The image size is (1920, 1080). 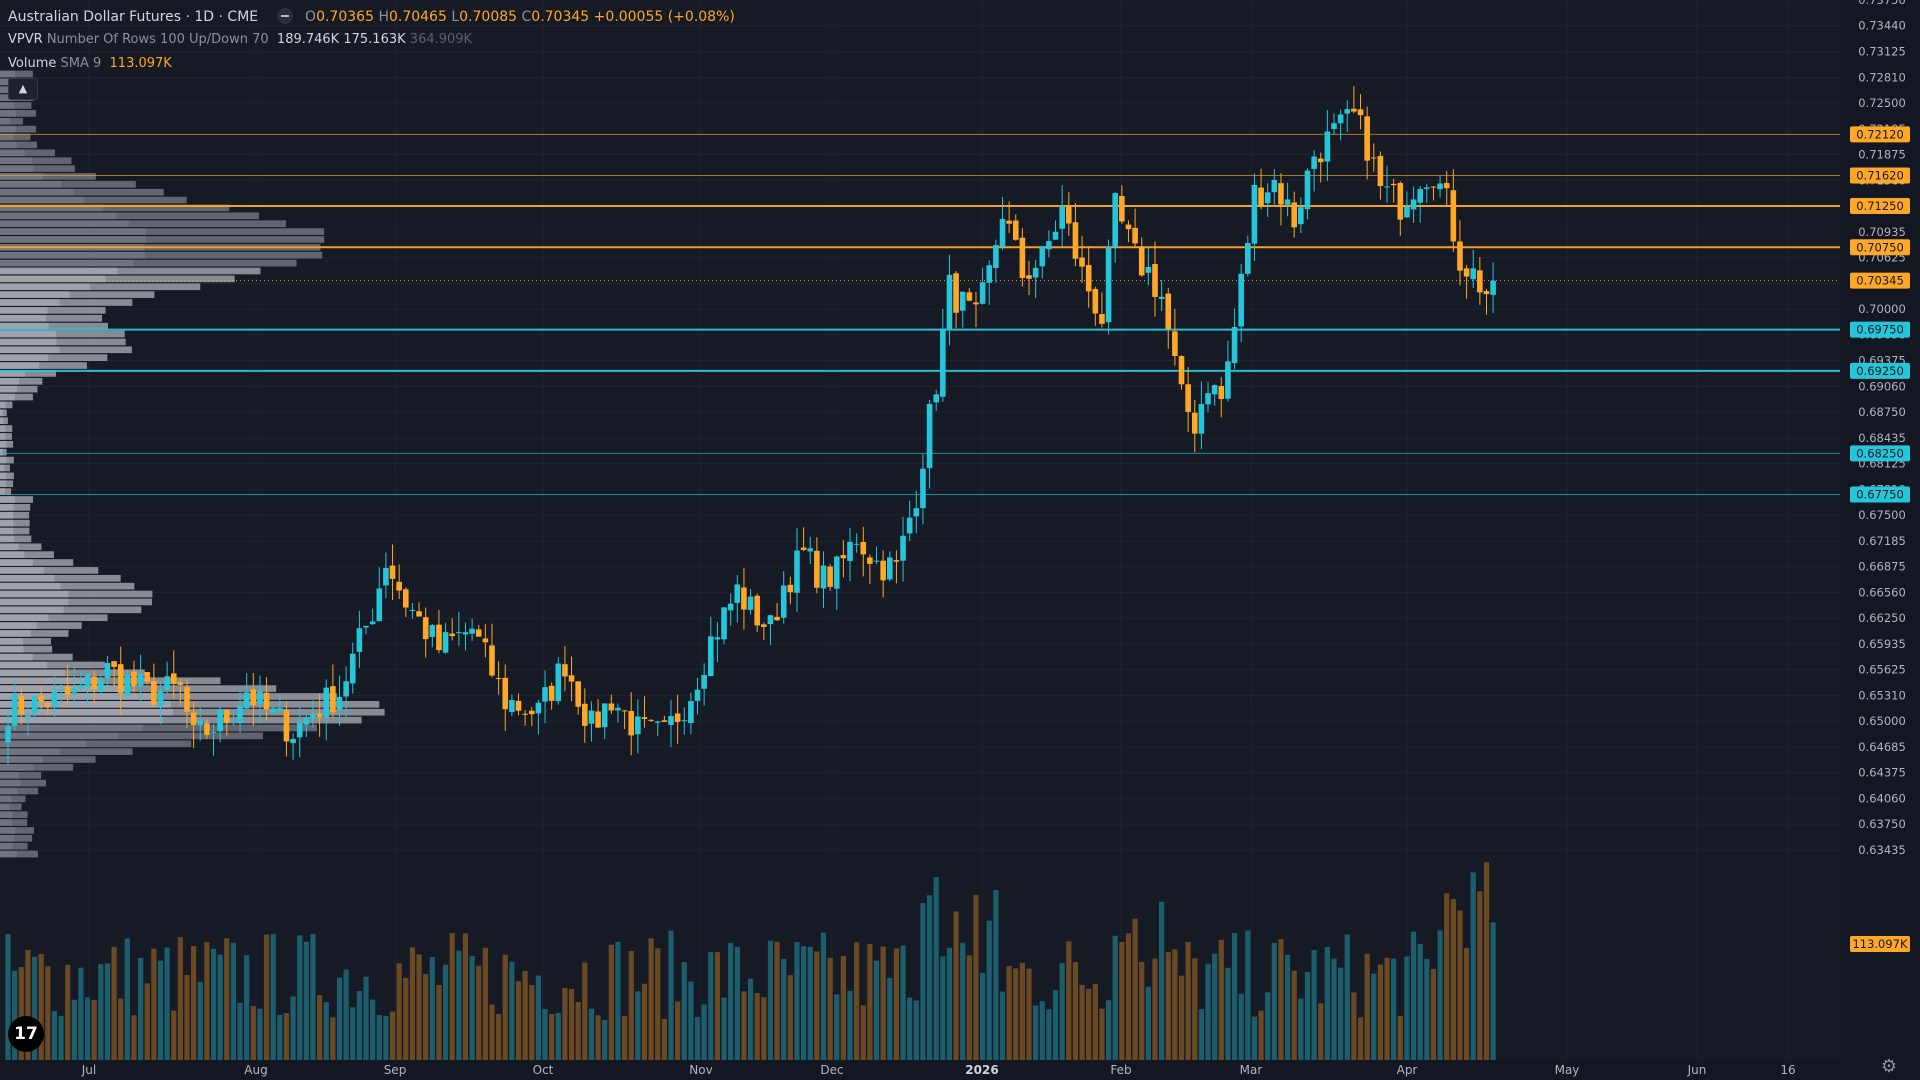 What do you see at coordinates (1880, 206) in the screenshot?
I see `level-label: 0.71250` at bounding box center [1880, 206].